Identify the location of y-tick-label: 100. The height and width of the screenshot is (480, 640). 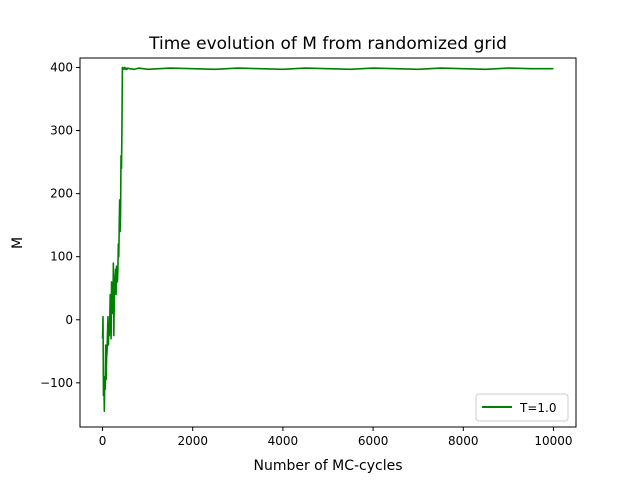
(61, 257).